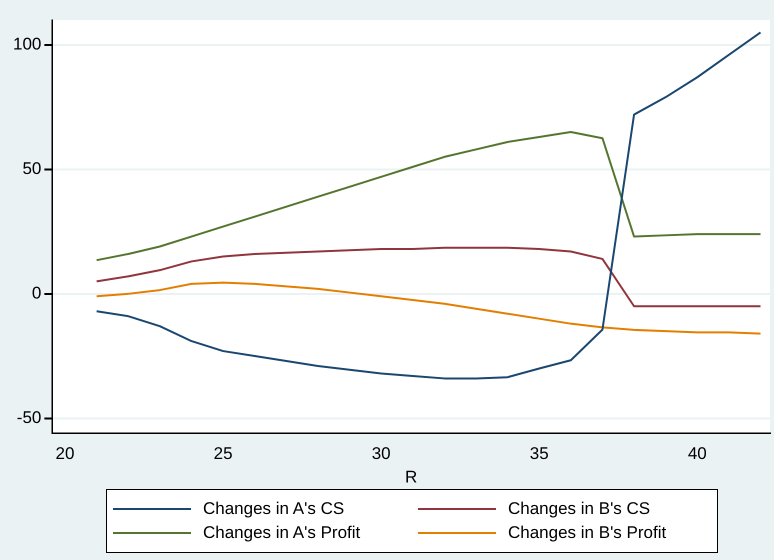  I want to click on x-tick-label: 30, so click(381, 454).